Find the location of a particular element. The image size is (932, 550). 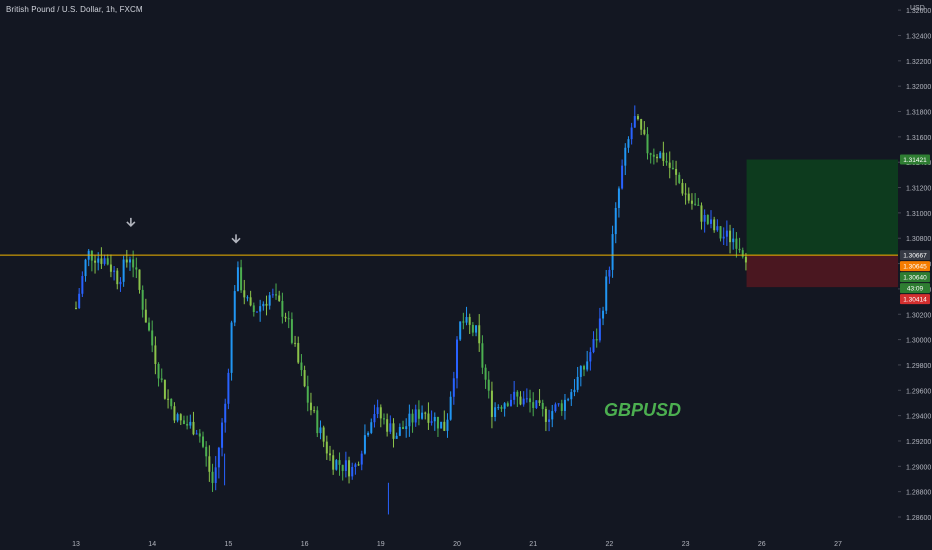

price-tick-label: 1.32400 is located at coordinates (918, 36).